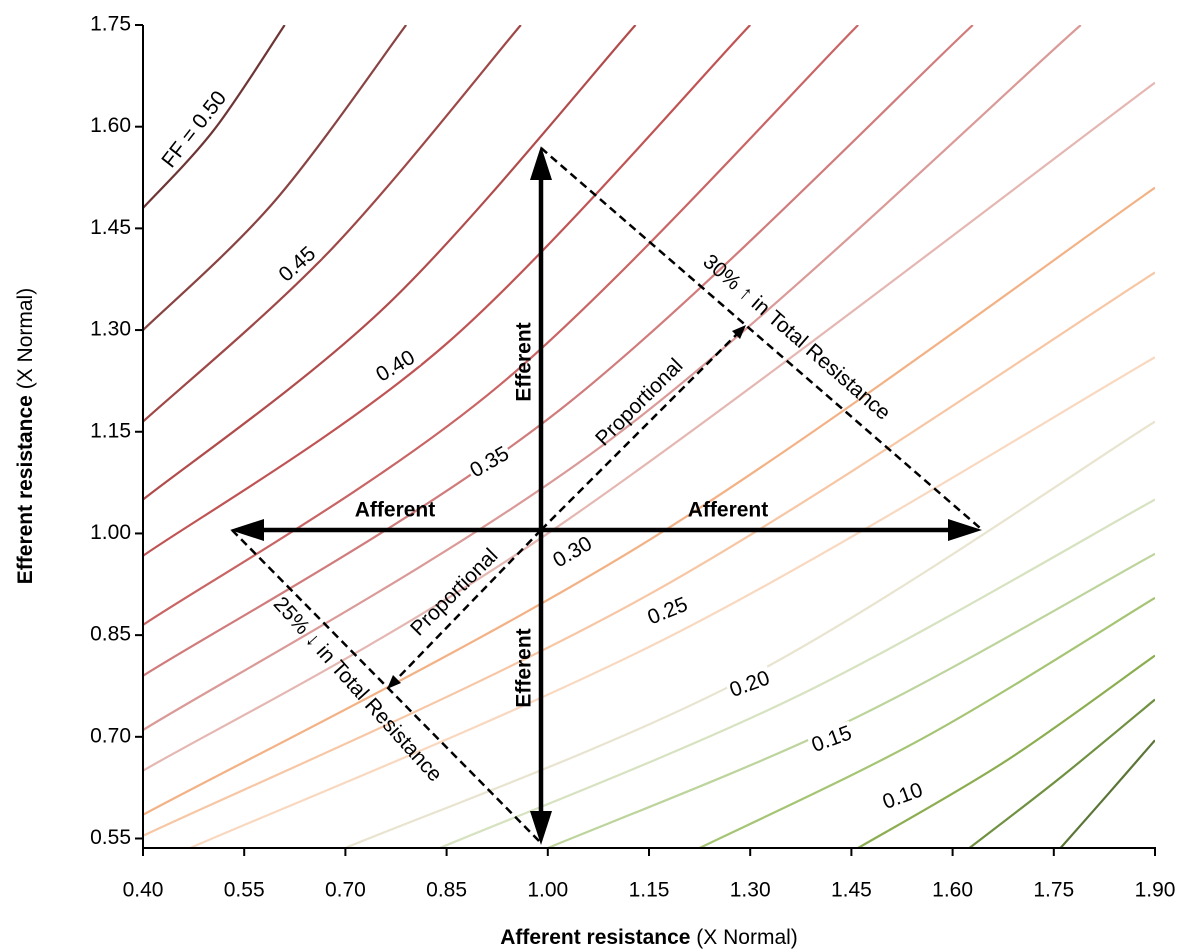 This screenshot has height=952, width=1181. Describe the element at coordinates (952, 890) in the screenshot. I see `x-tick-label: 1.60` at that location.